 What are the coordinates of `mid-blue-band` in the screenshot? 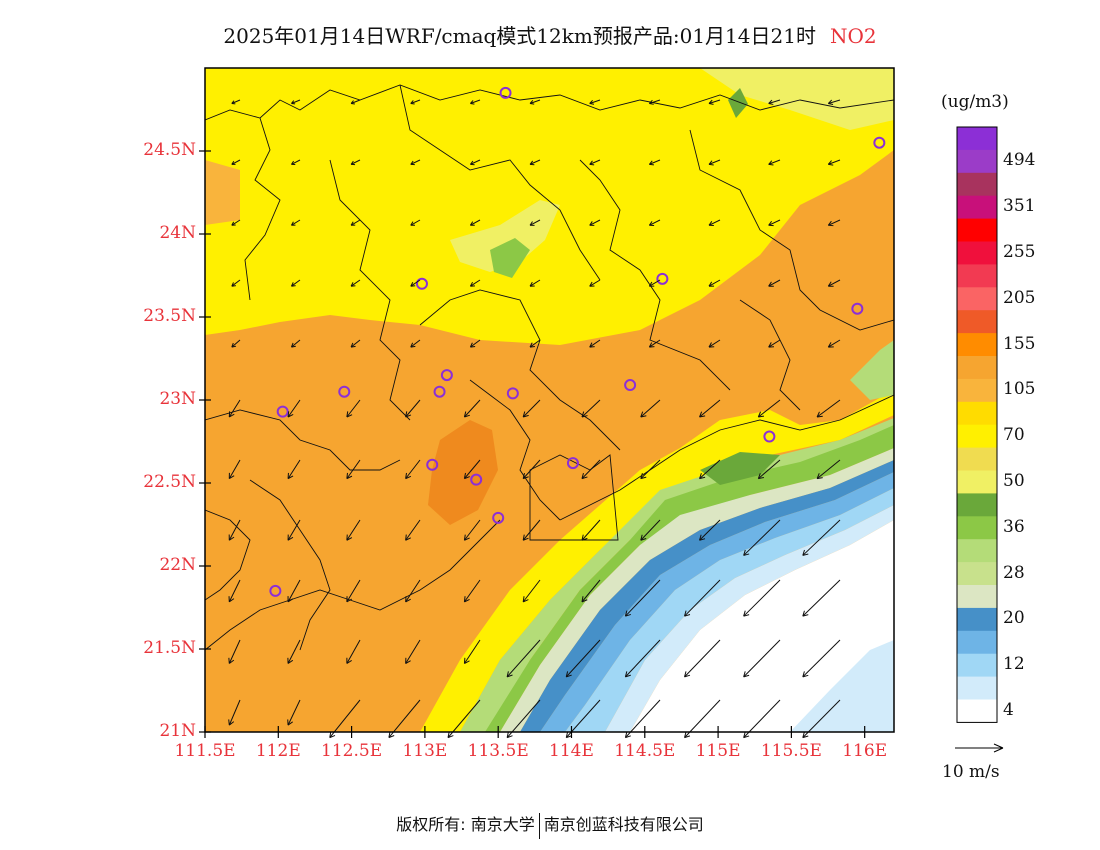 It's located at (717, 602).